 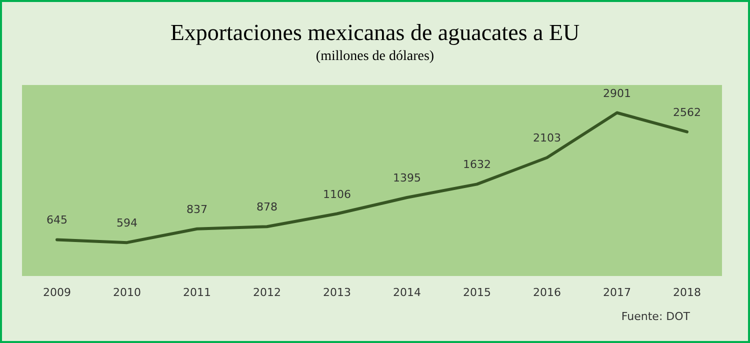 I want to click on data-label: 2103, so click(x=547, y=138).